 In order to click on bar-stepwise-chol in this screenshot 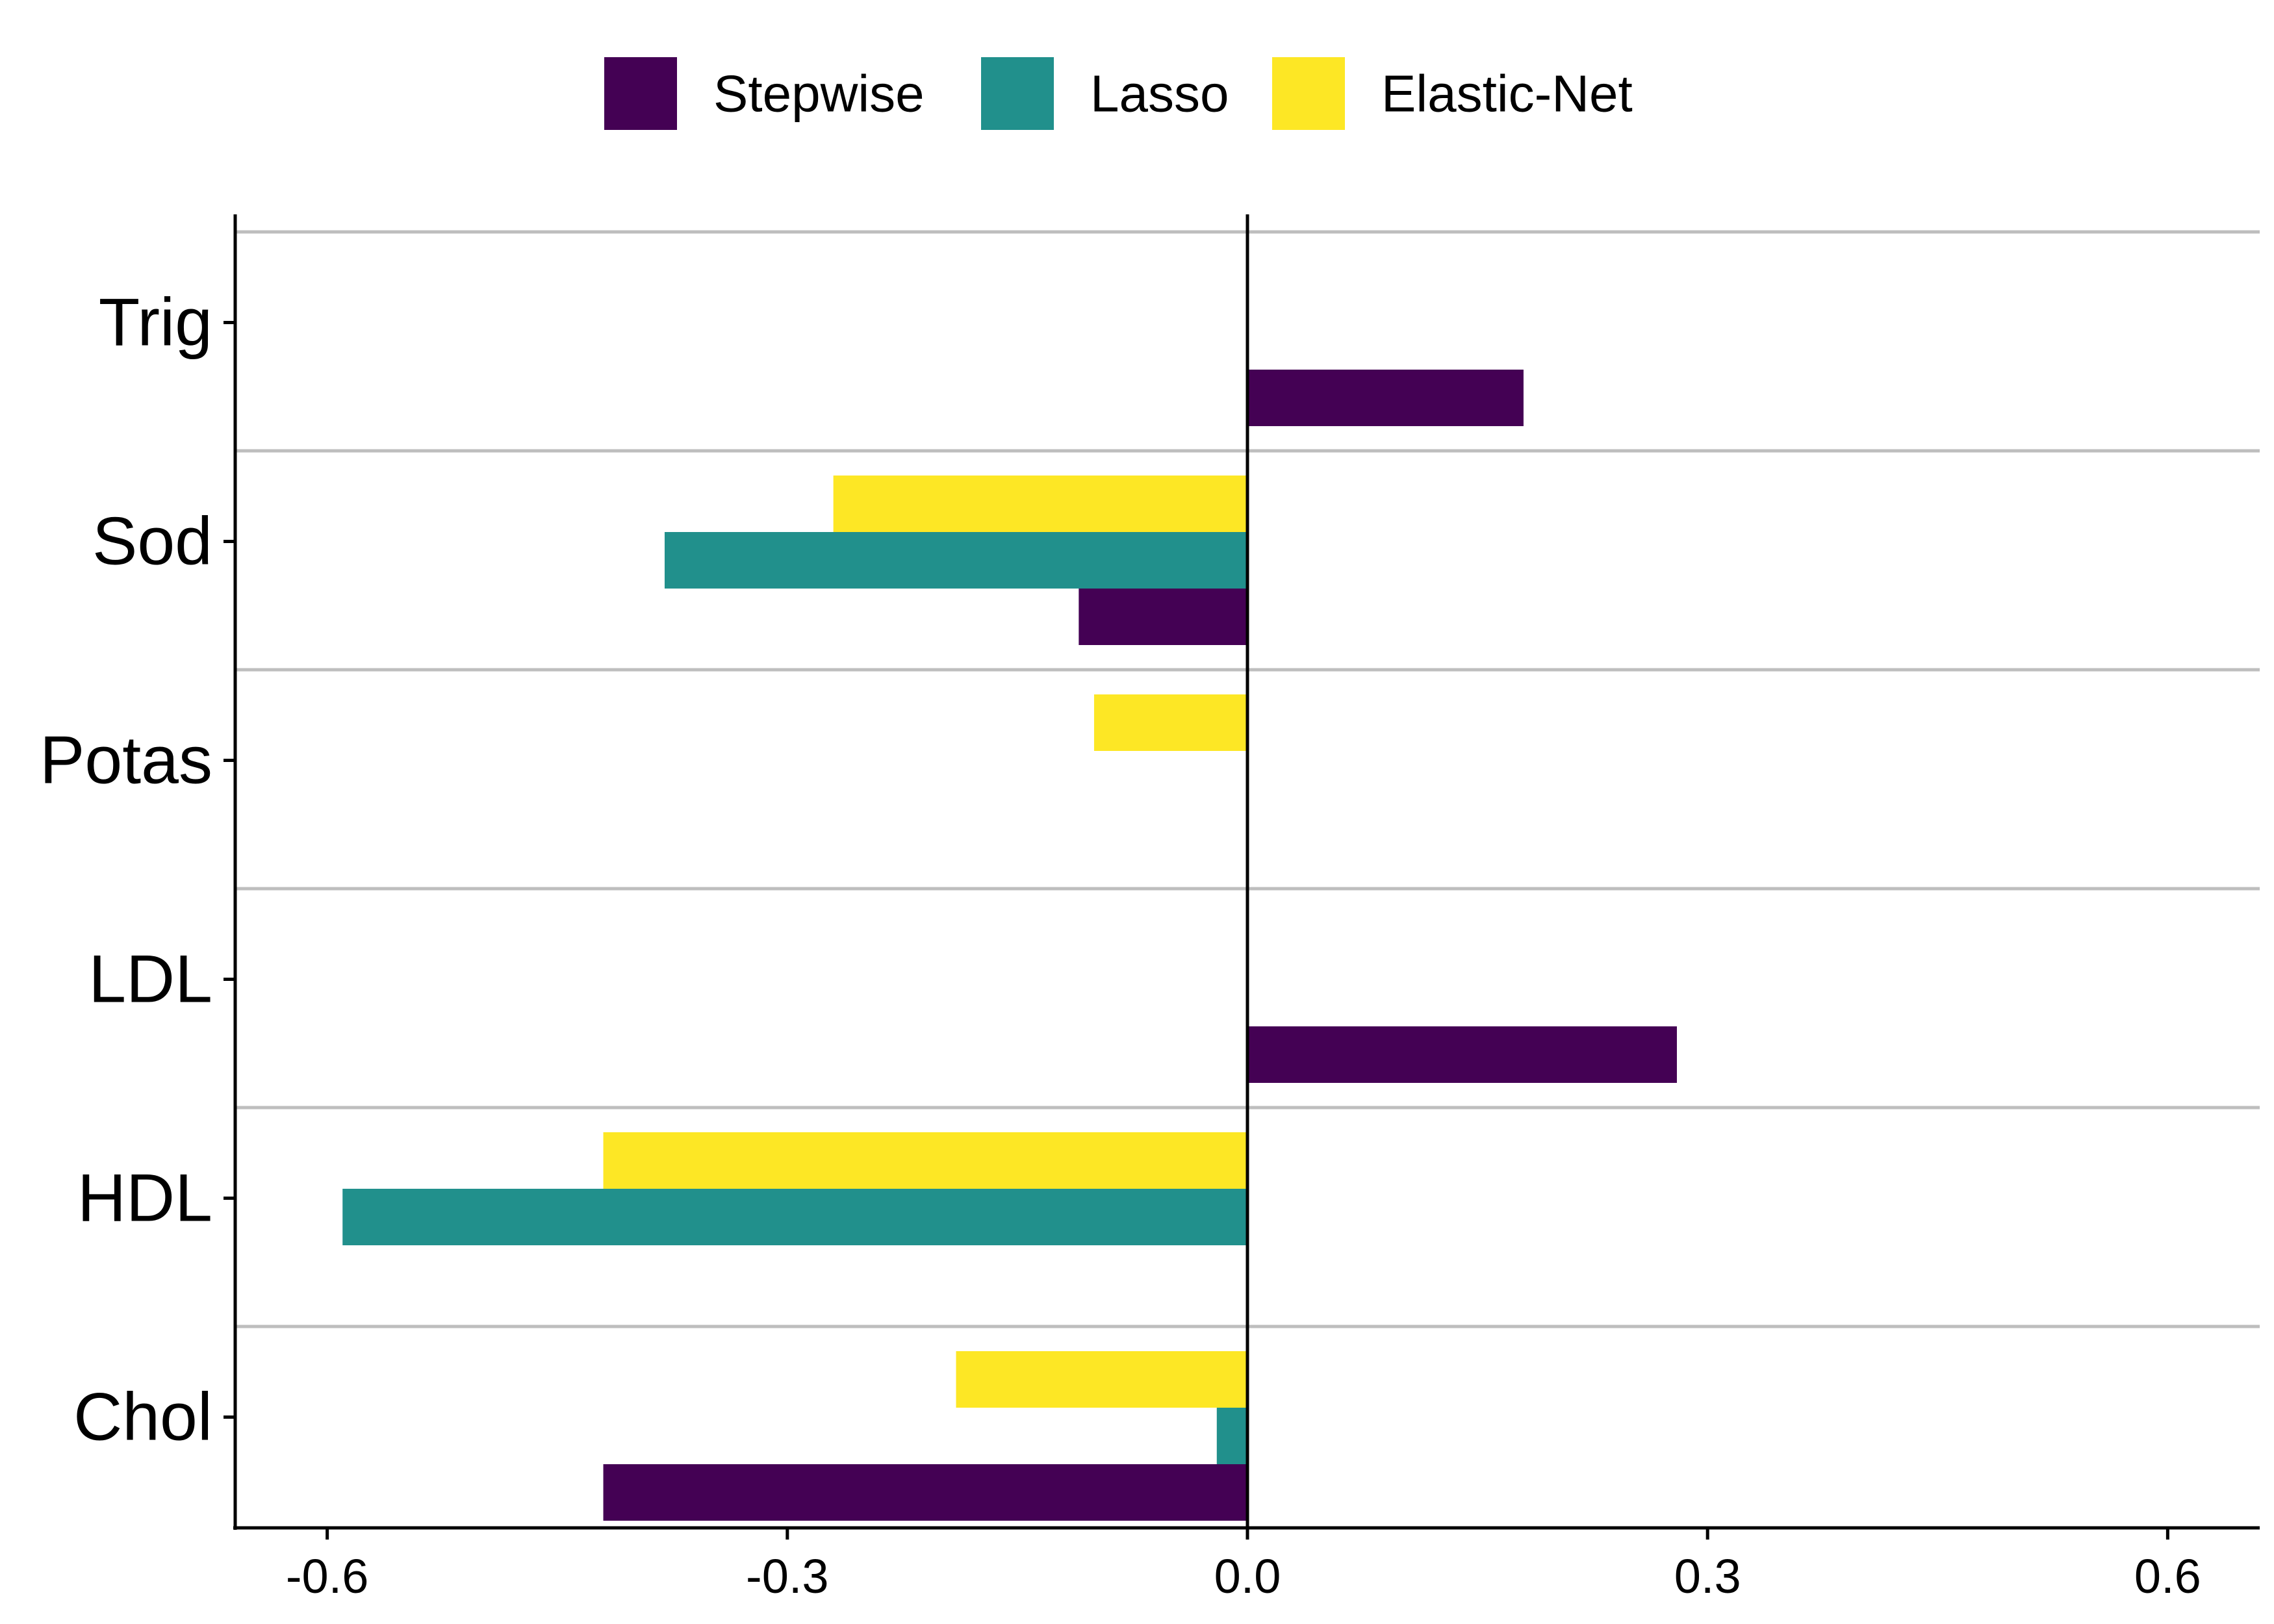, I will do `click(925, 1492)`.